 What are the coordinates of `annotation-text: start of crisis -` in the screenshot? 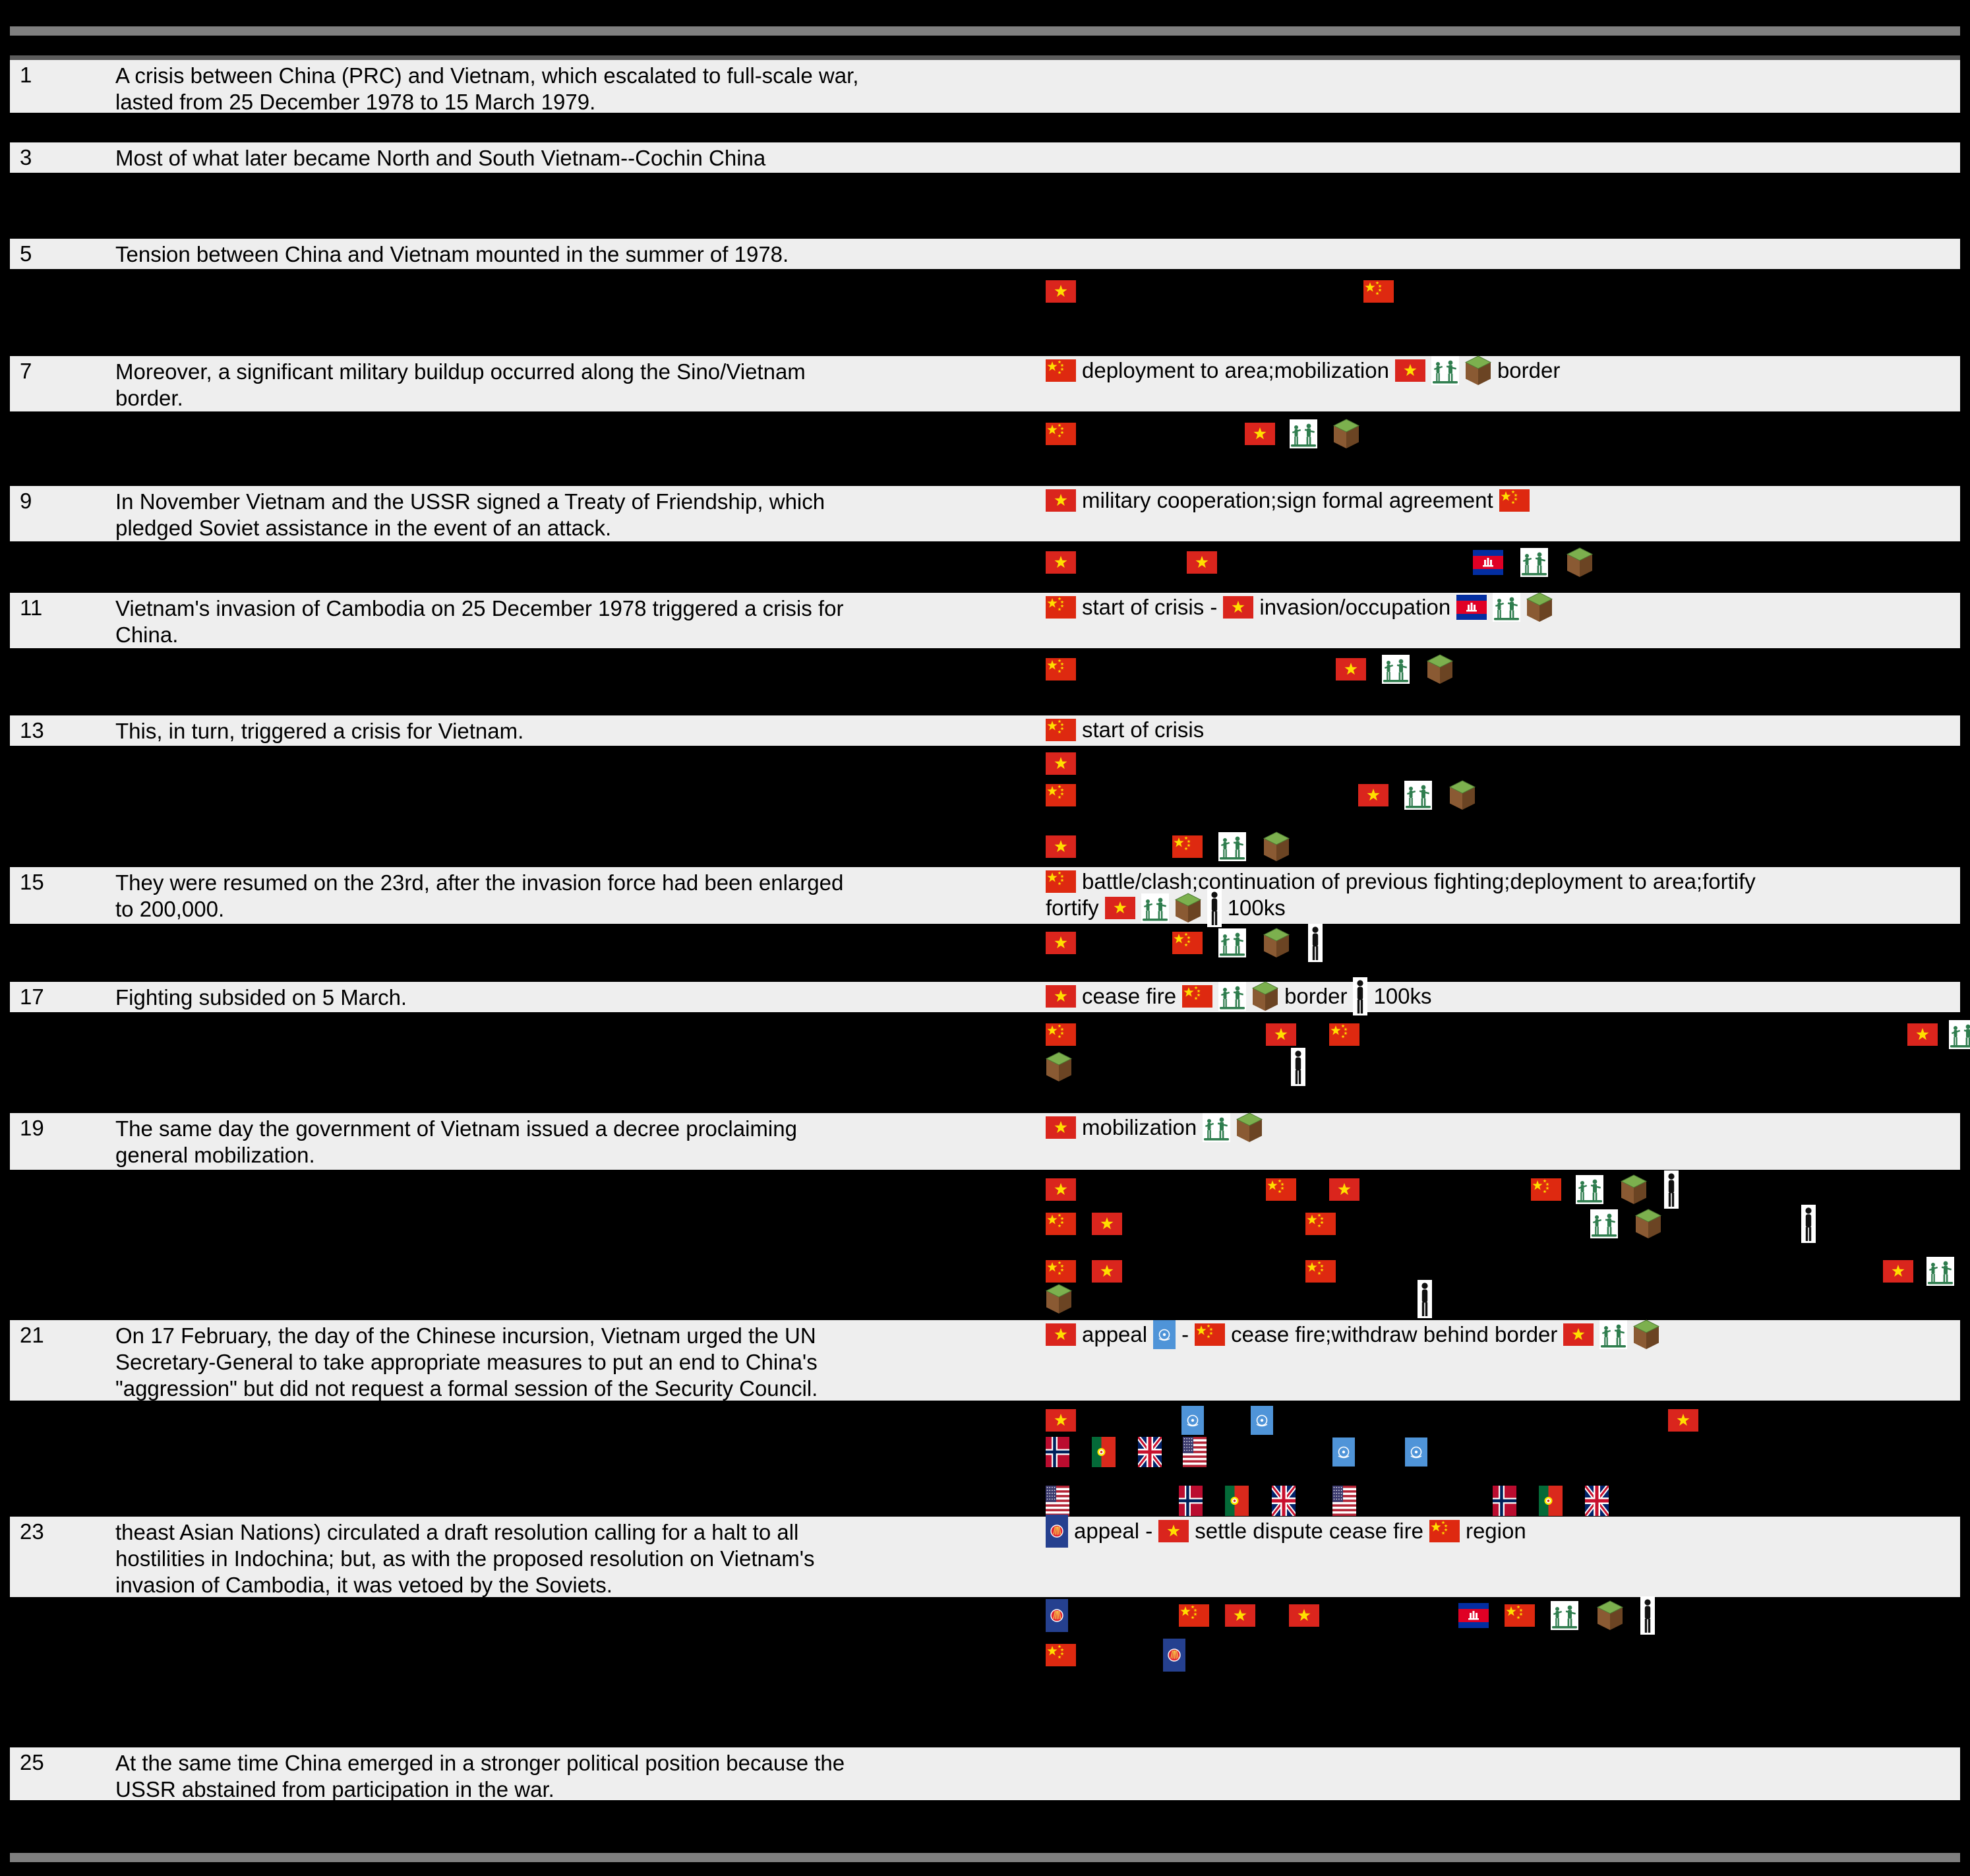 It's located at (1150, 607).